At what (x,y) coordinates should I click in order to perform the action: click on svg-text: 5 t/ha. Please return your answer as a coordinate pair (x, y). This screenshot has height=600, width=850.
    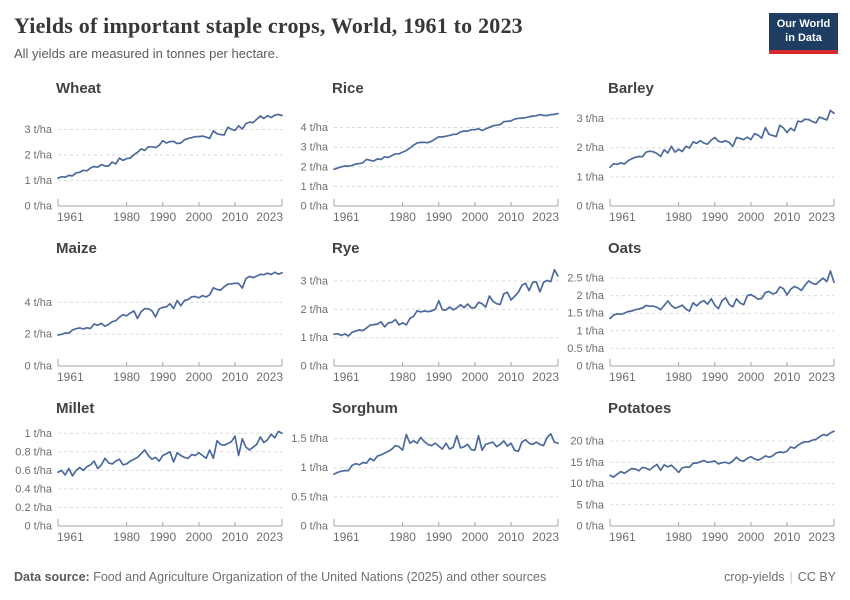
    Looking at the image, I should click on (590, 505).